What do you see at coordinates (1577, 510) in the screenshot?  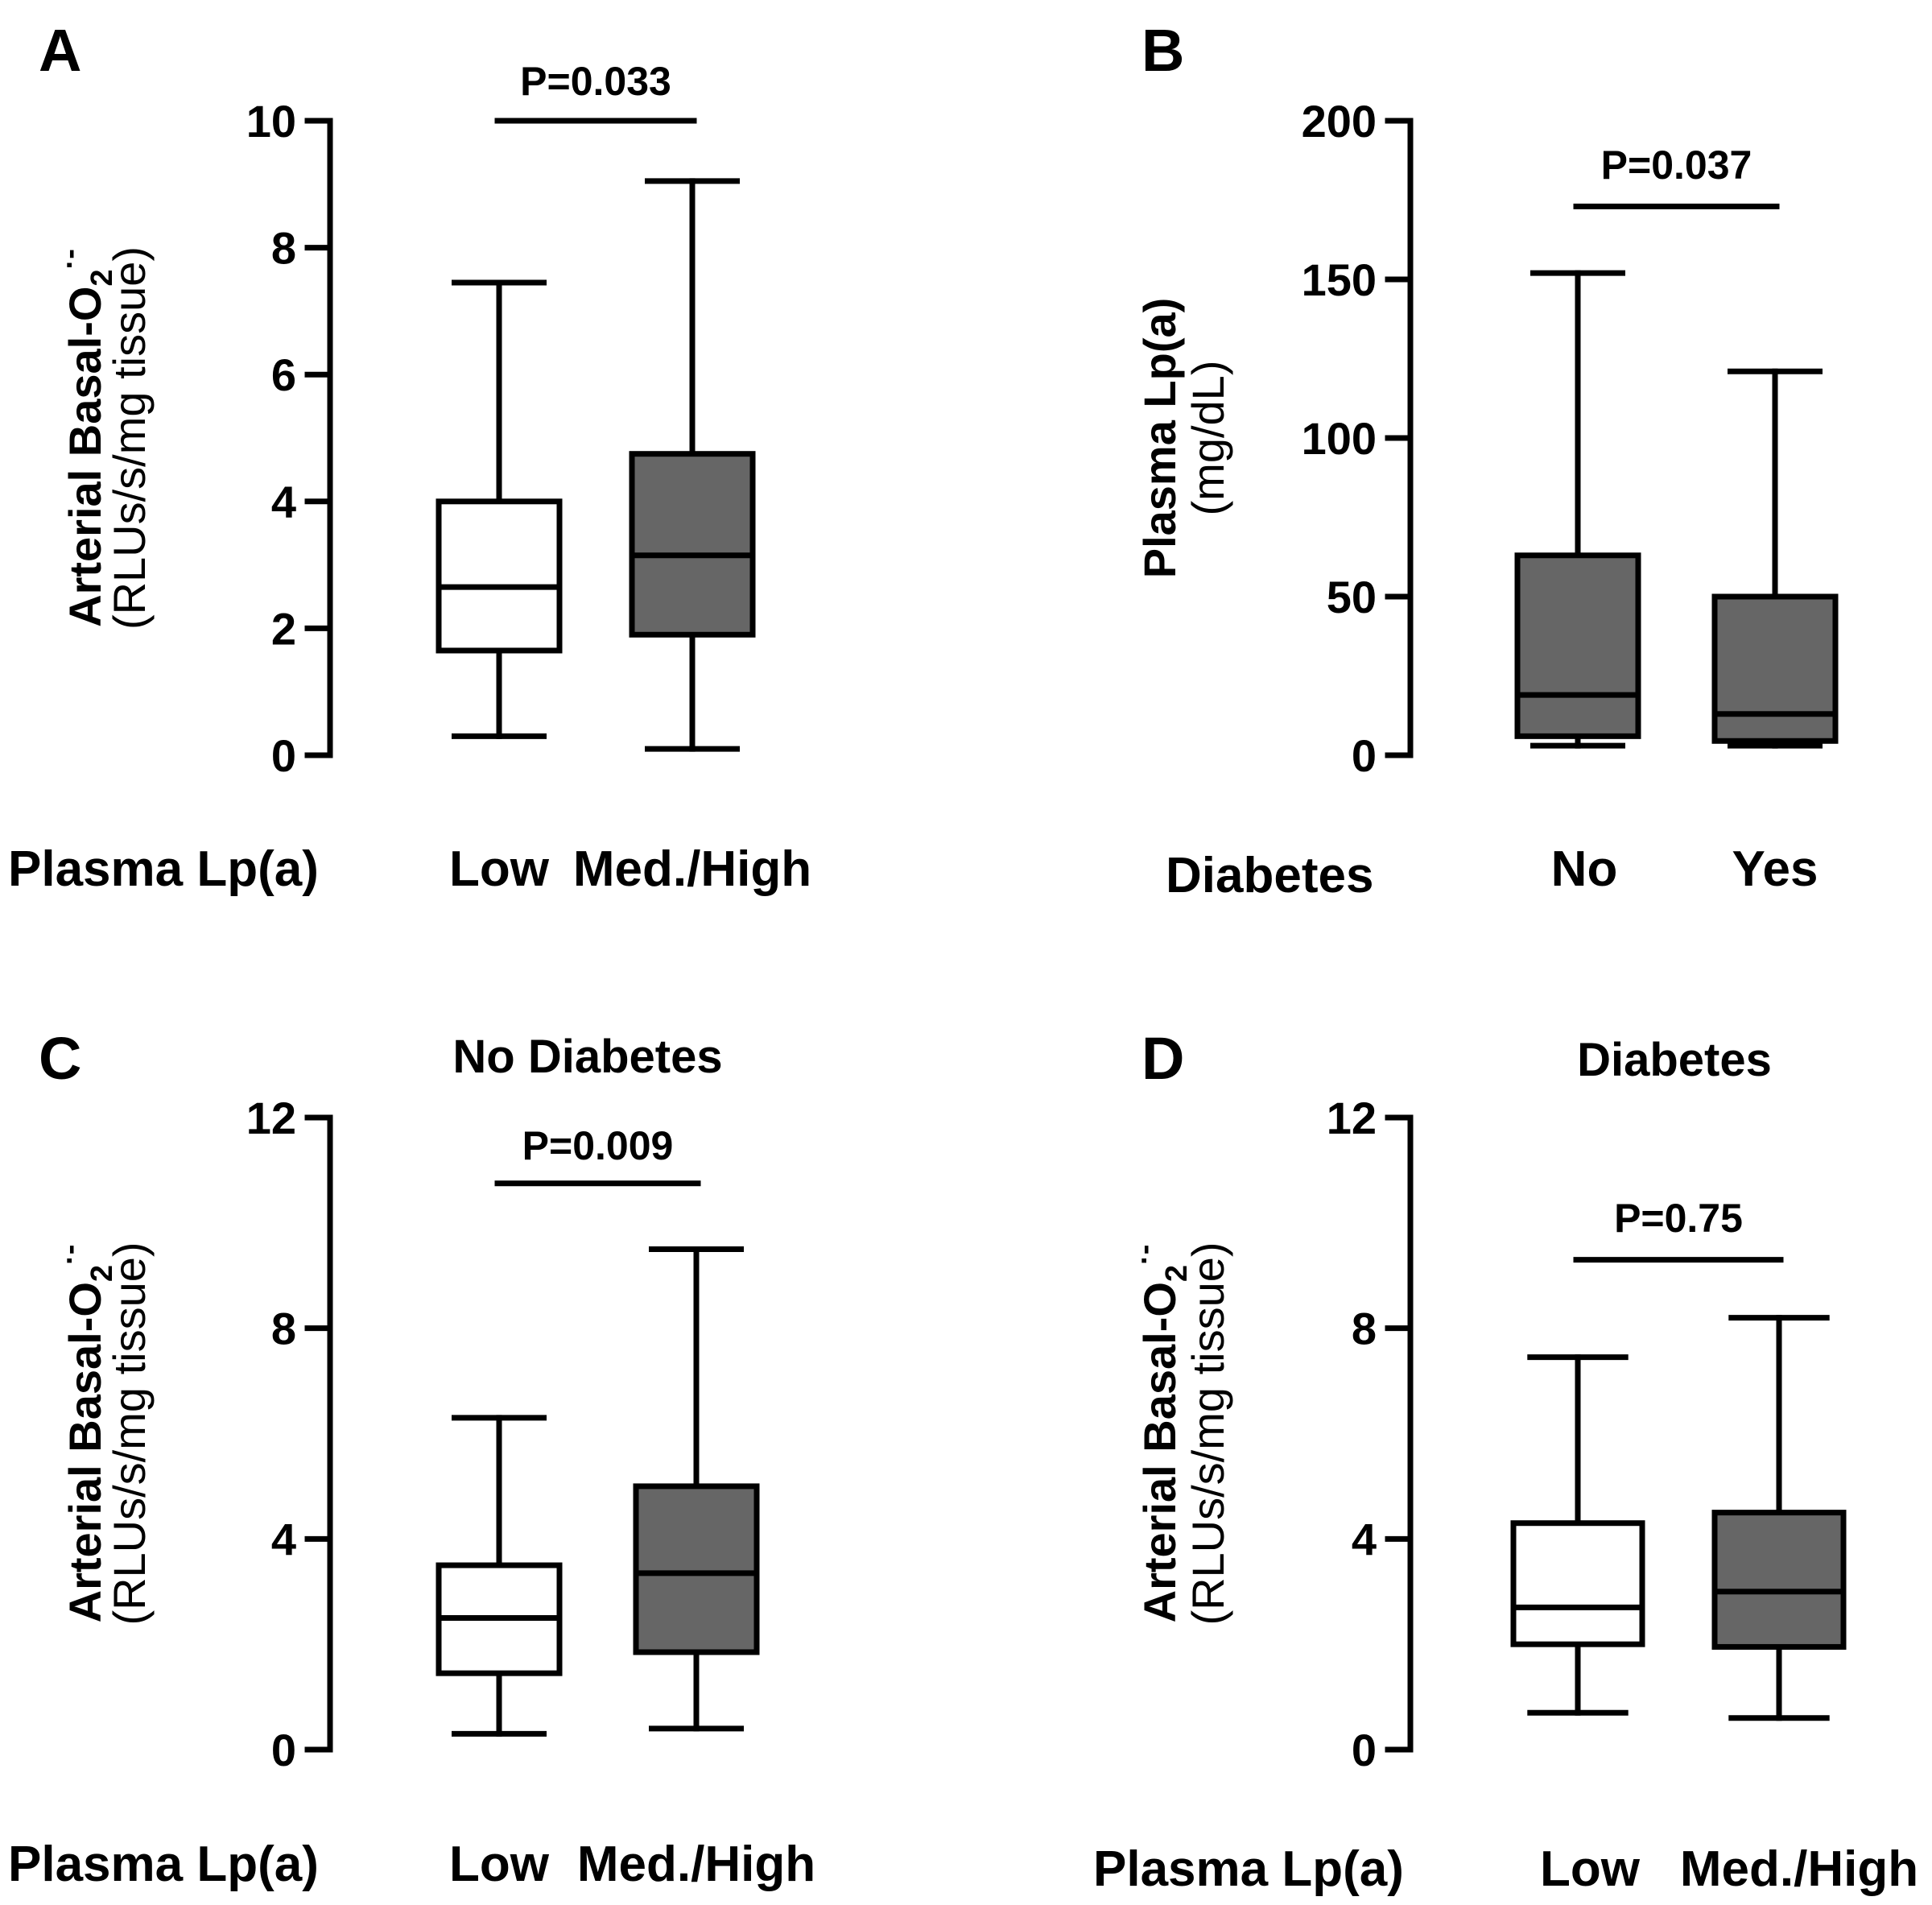 I see `box-no` at bounding box center [1577, 510].